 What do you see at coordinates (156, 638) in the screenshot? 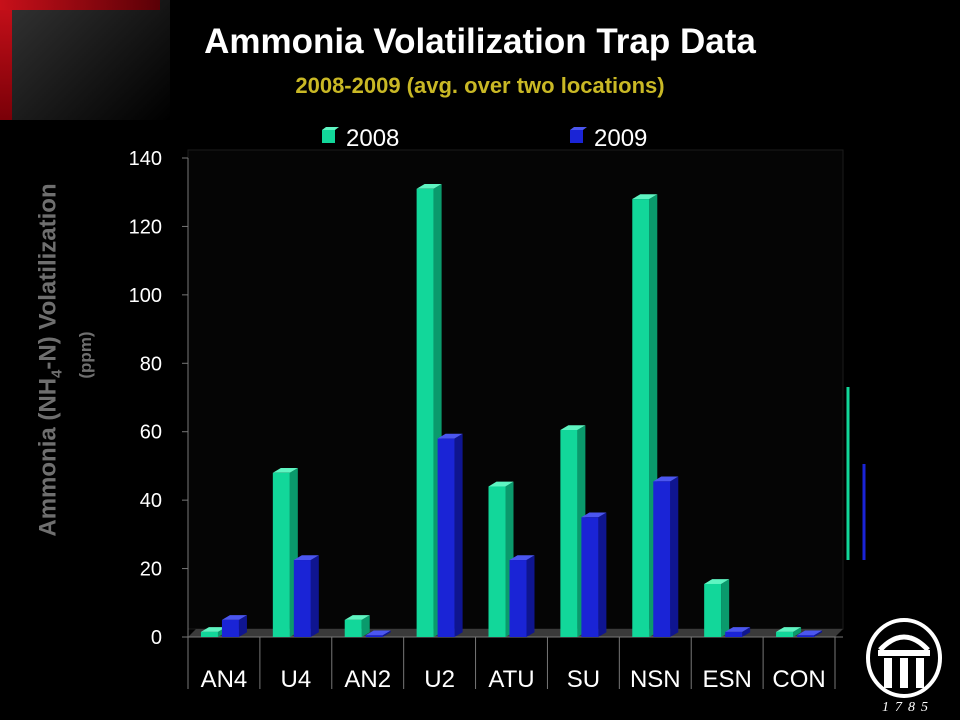
I see `y-tick-label: 0` at bounding box center [156, 638].